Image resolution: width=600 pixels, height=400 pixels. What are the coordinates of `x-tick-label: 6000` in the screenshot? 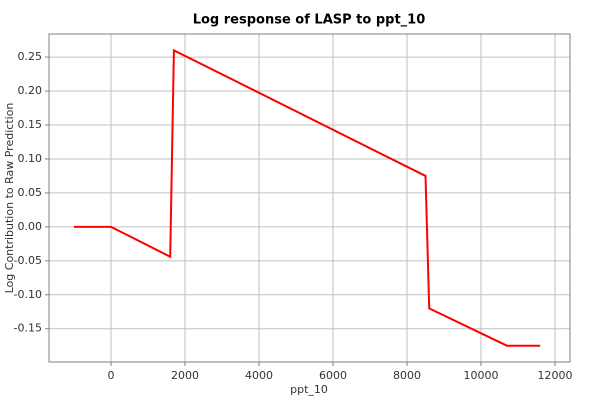 It's located at (333, 375).